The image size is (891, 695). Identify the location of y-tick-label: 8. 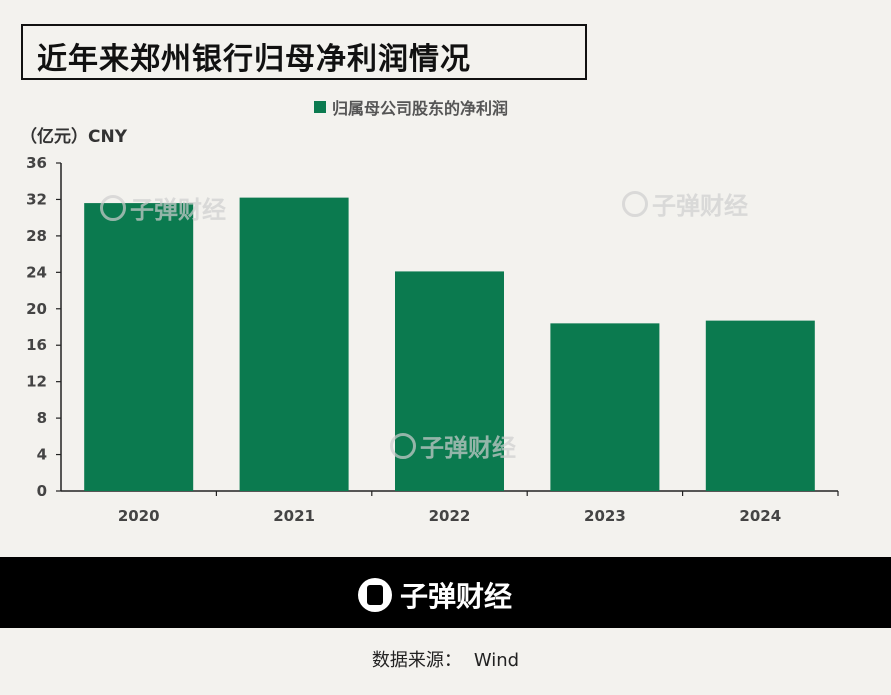
(42, 418).